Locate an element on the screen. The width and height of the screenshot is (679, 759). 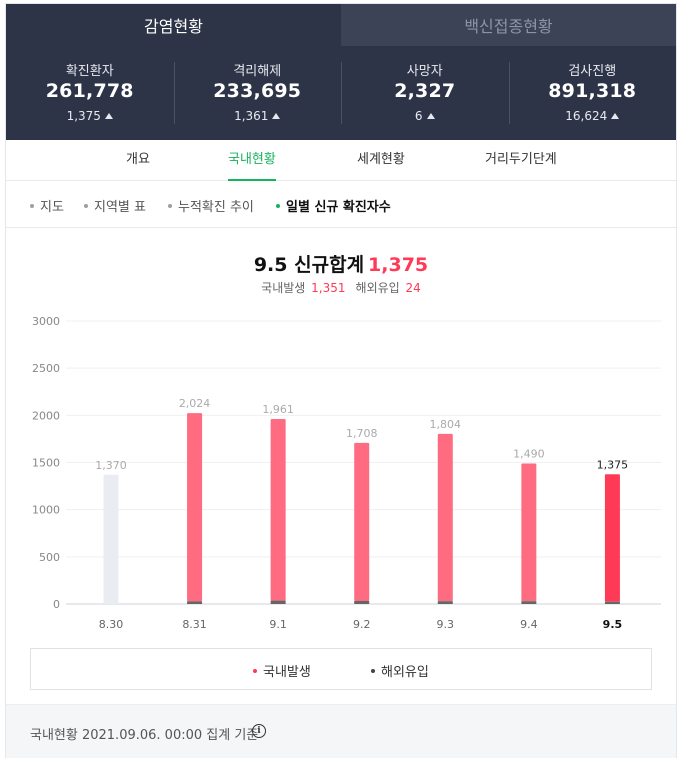
stat-label: 확진환자 is located at coordinates (89, 71).